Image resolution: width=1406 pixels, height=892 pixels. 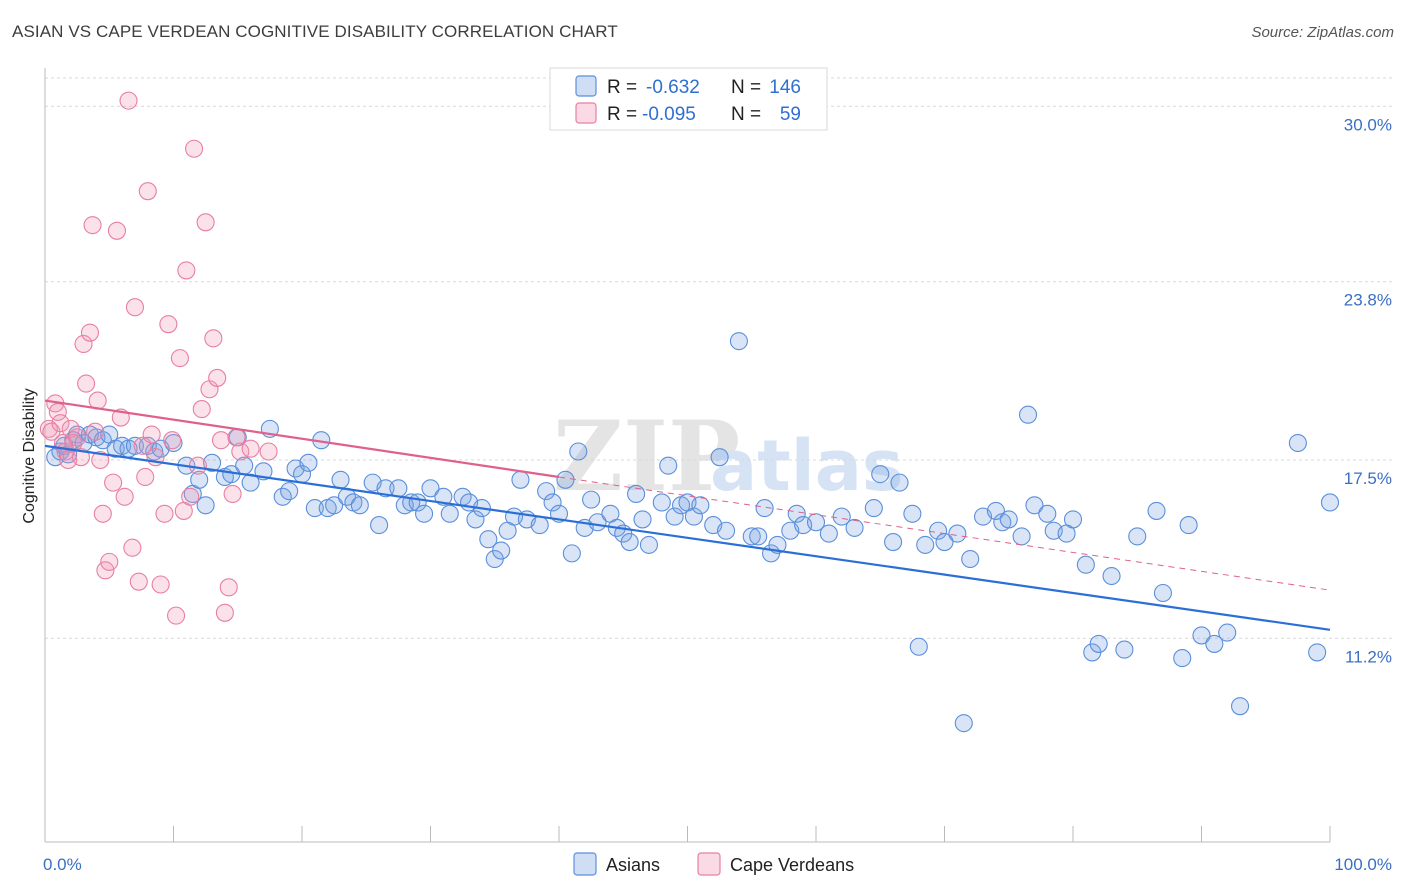 I want to click on cape-verdean-trend-extension, so click(x=944, y=533).